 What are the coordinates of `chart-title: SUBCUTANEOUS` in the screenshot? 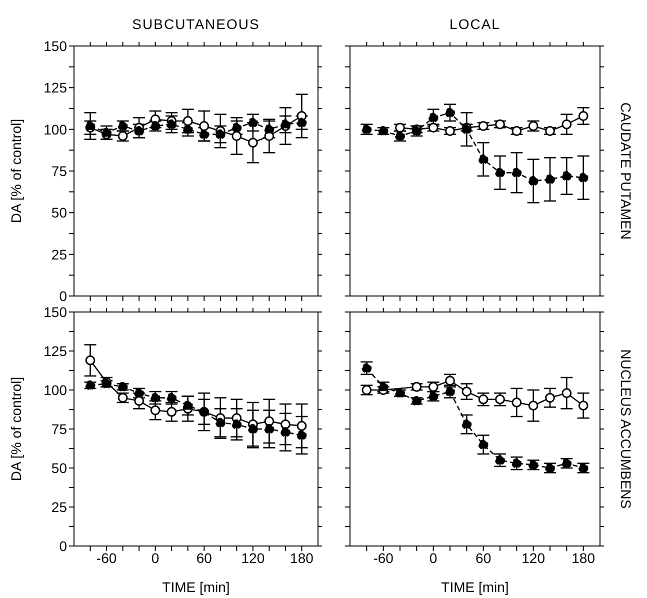 It's located at (196, 24).